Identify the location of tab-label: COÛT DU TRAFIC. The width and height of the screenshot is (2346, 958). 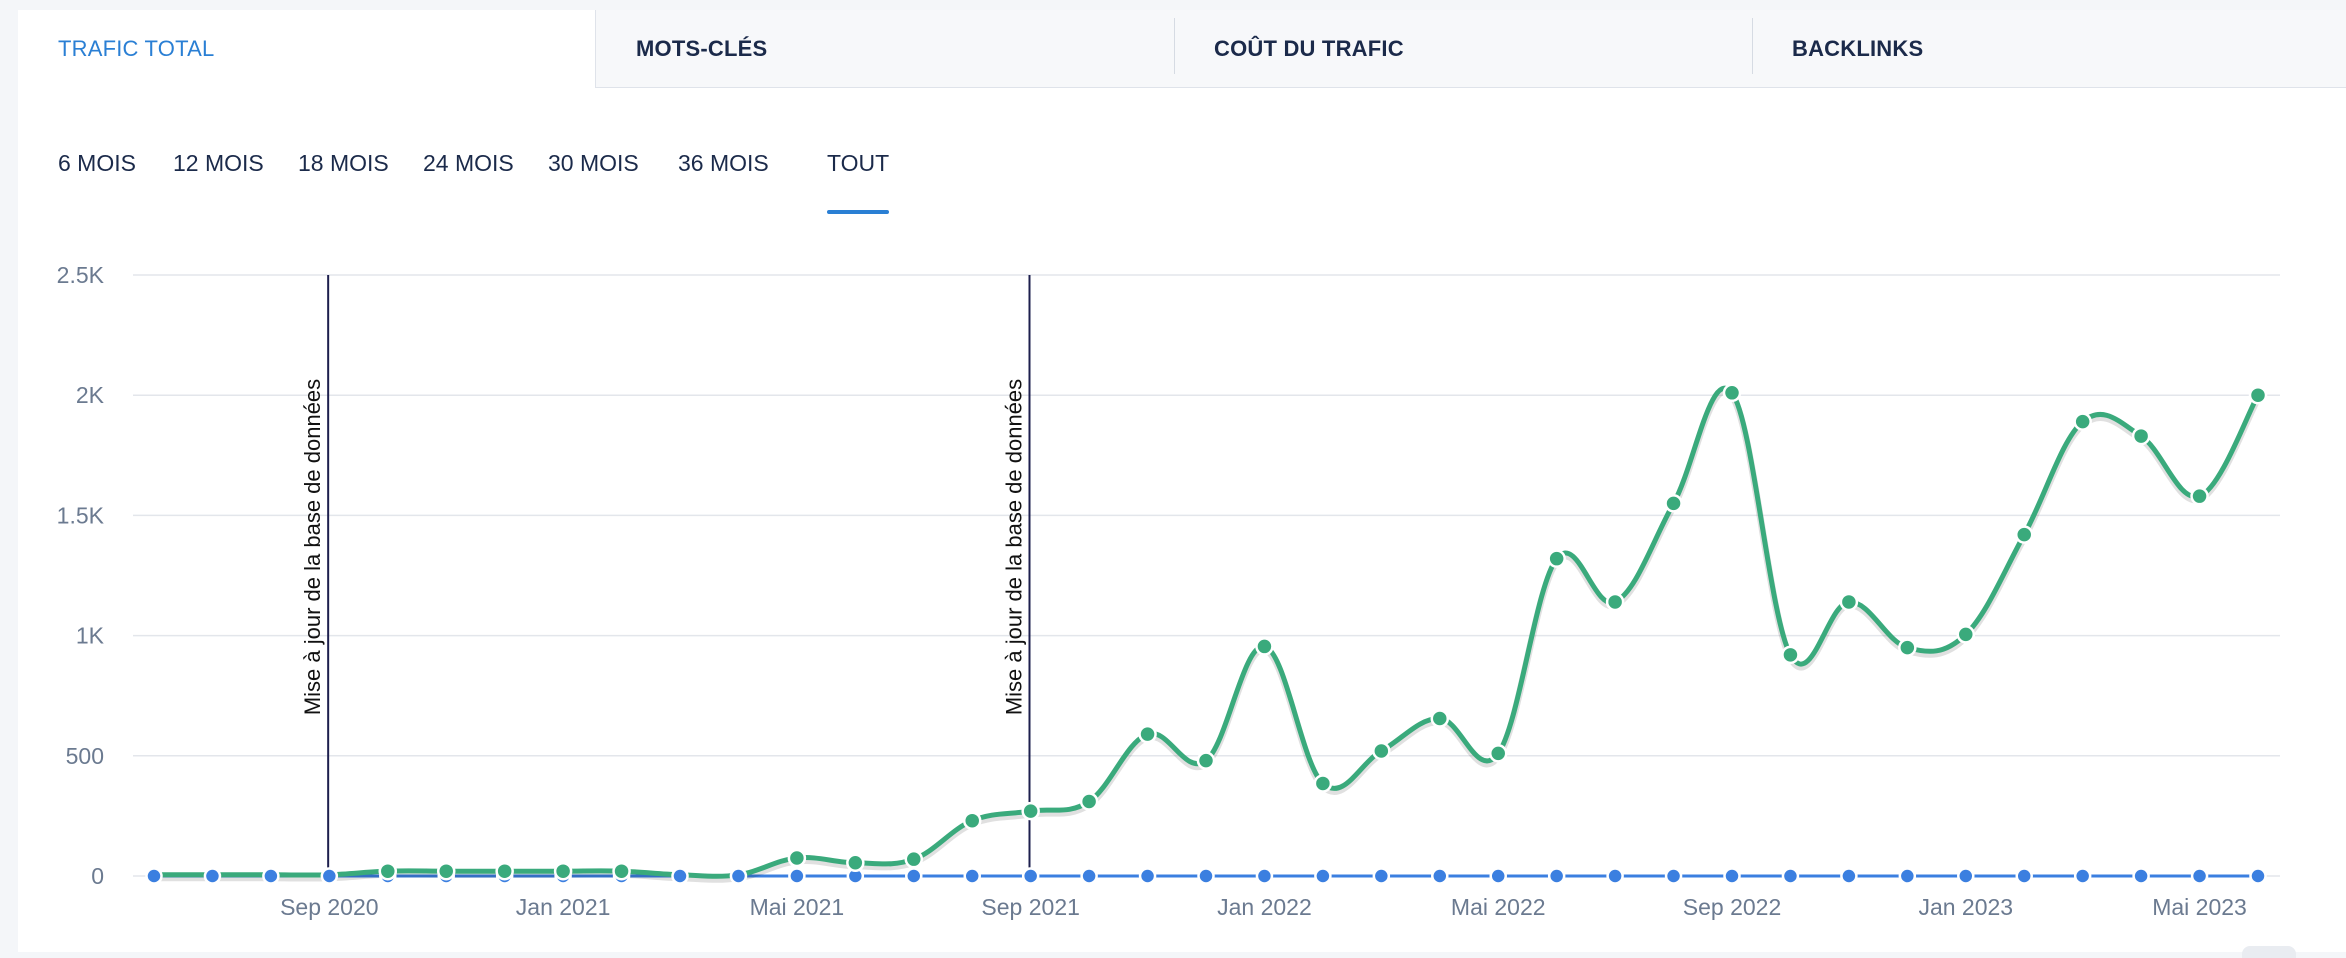
(1309, 48).